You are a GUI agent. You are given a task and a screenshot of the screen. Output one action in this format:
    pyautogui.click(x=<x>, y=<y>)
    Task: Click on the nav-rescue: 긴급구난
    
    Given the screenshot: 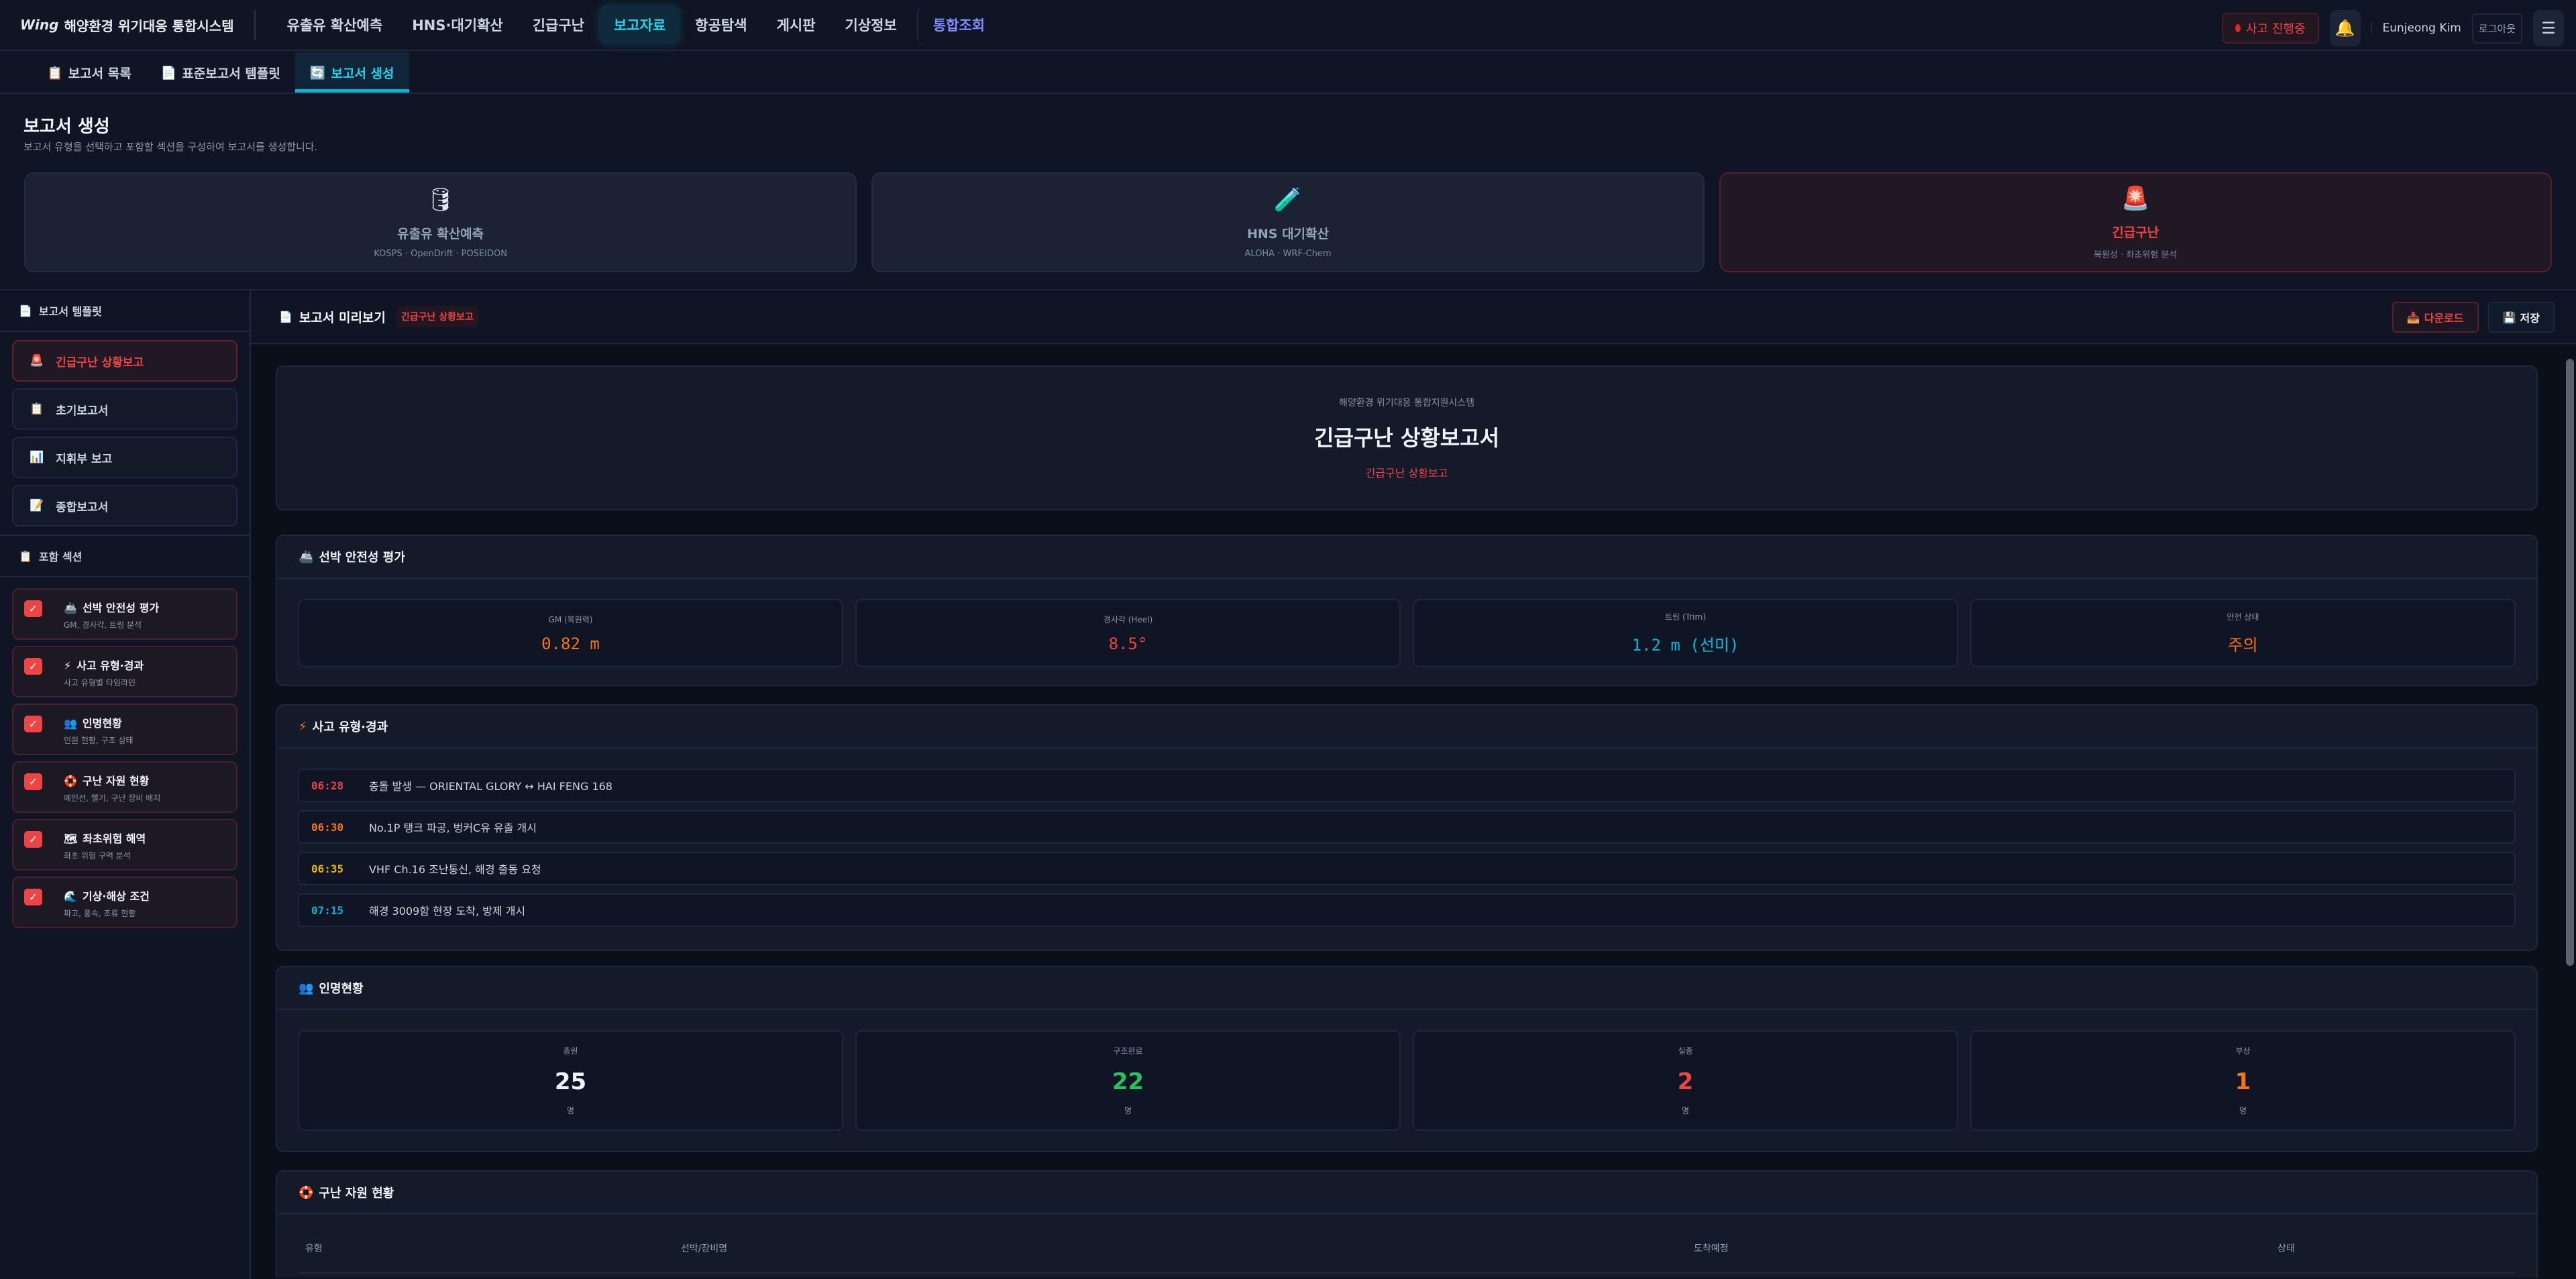 What is the action you would take?
    pyautogui.click(x=558, y=25)
    